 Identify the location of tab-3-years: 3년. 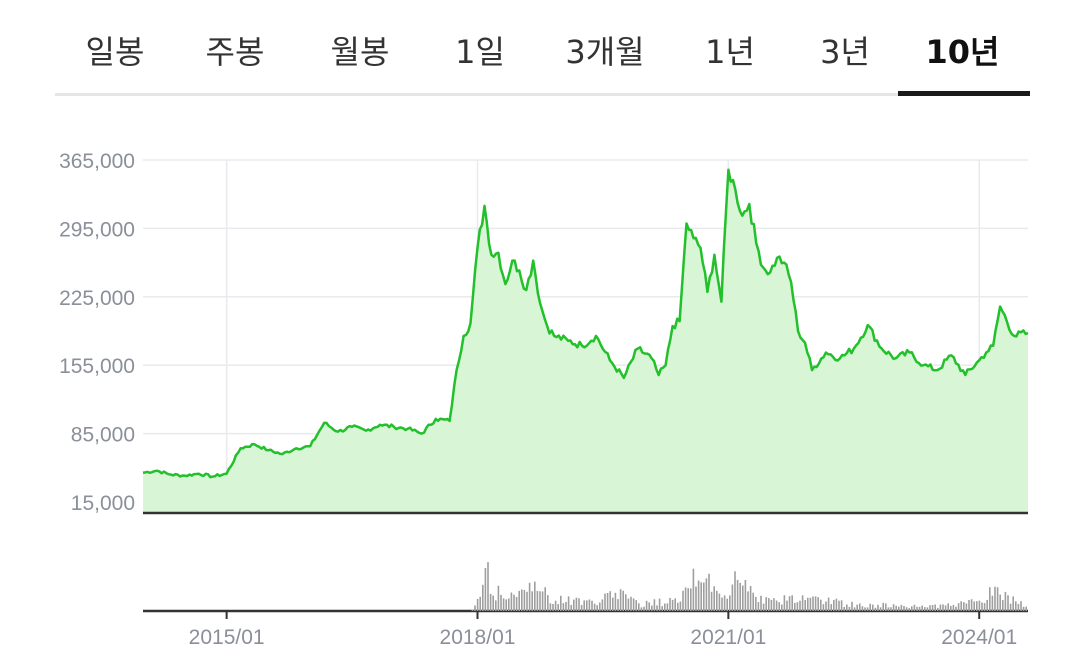
(845, 52).